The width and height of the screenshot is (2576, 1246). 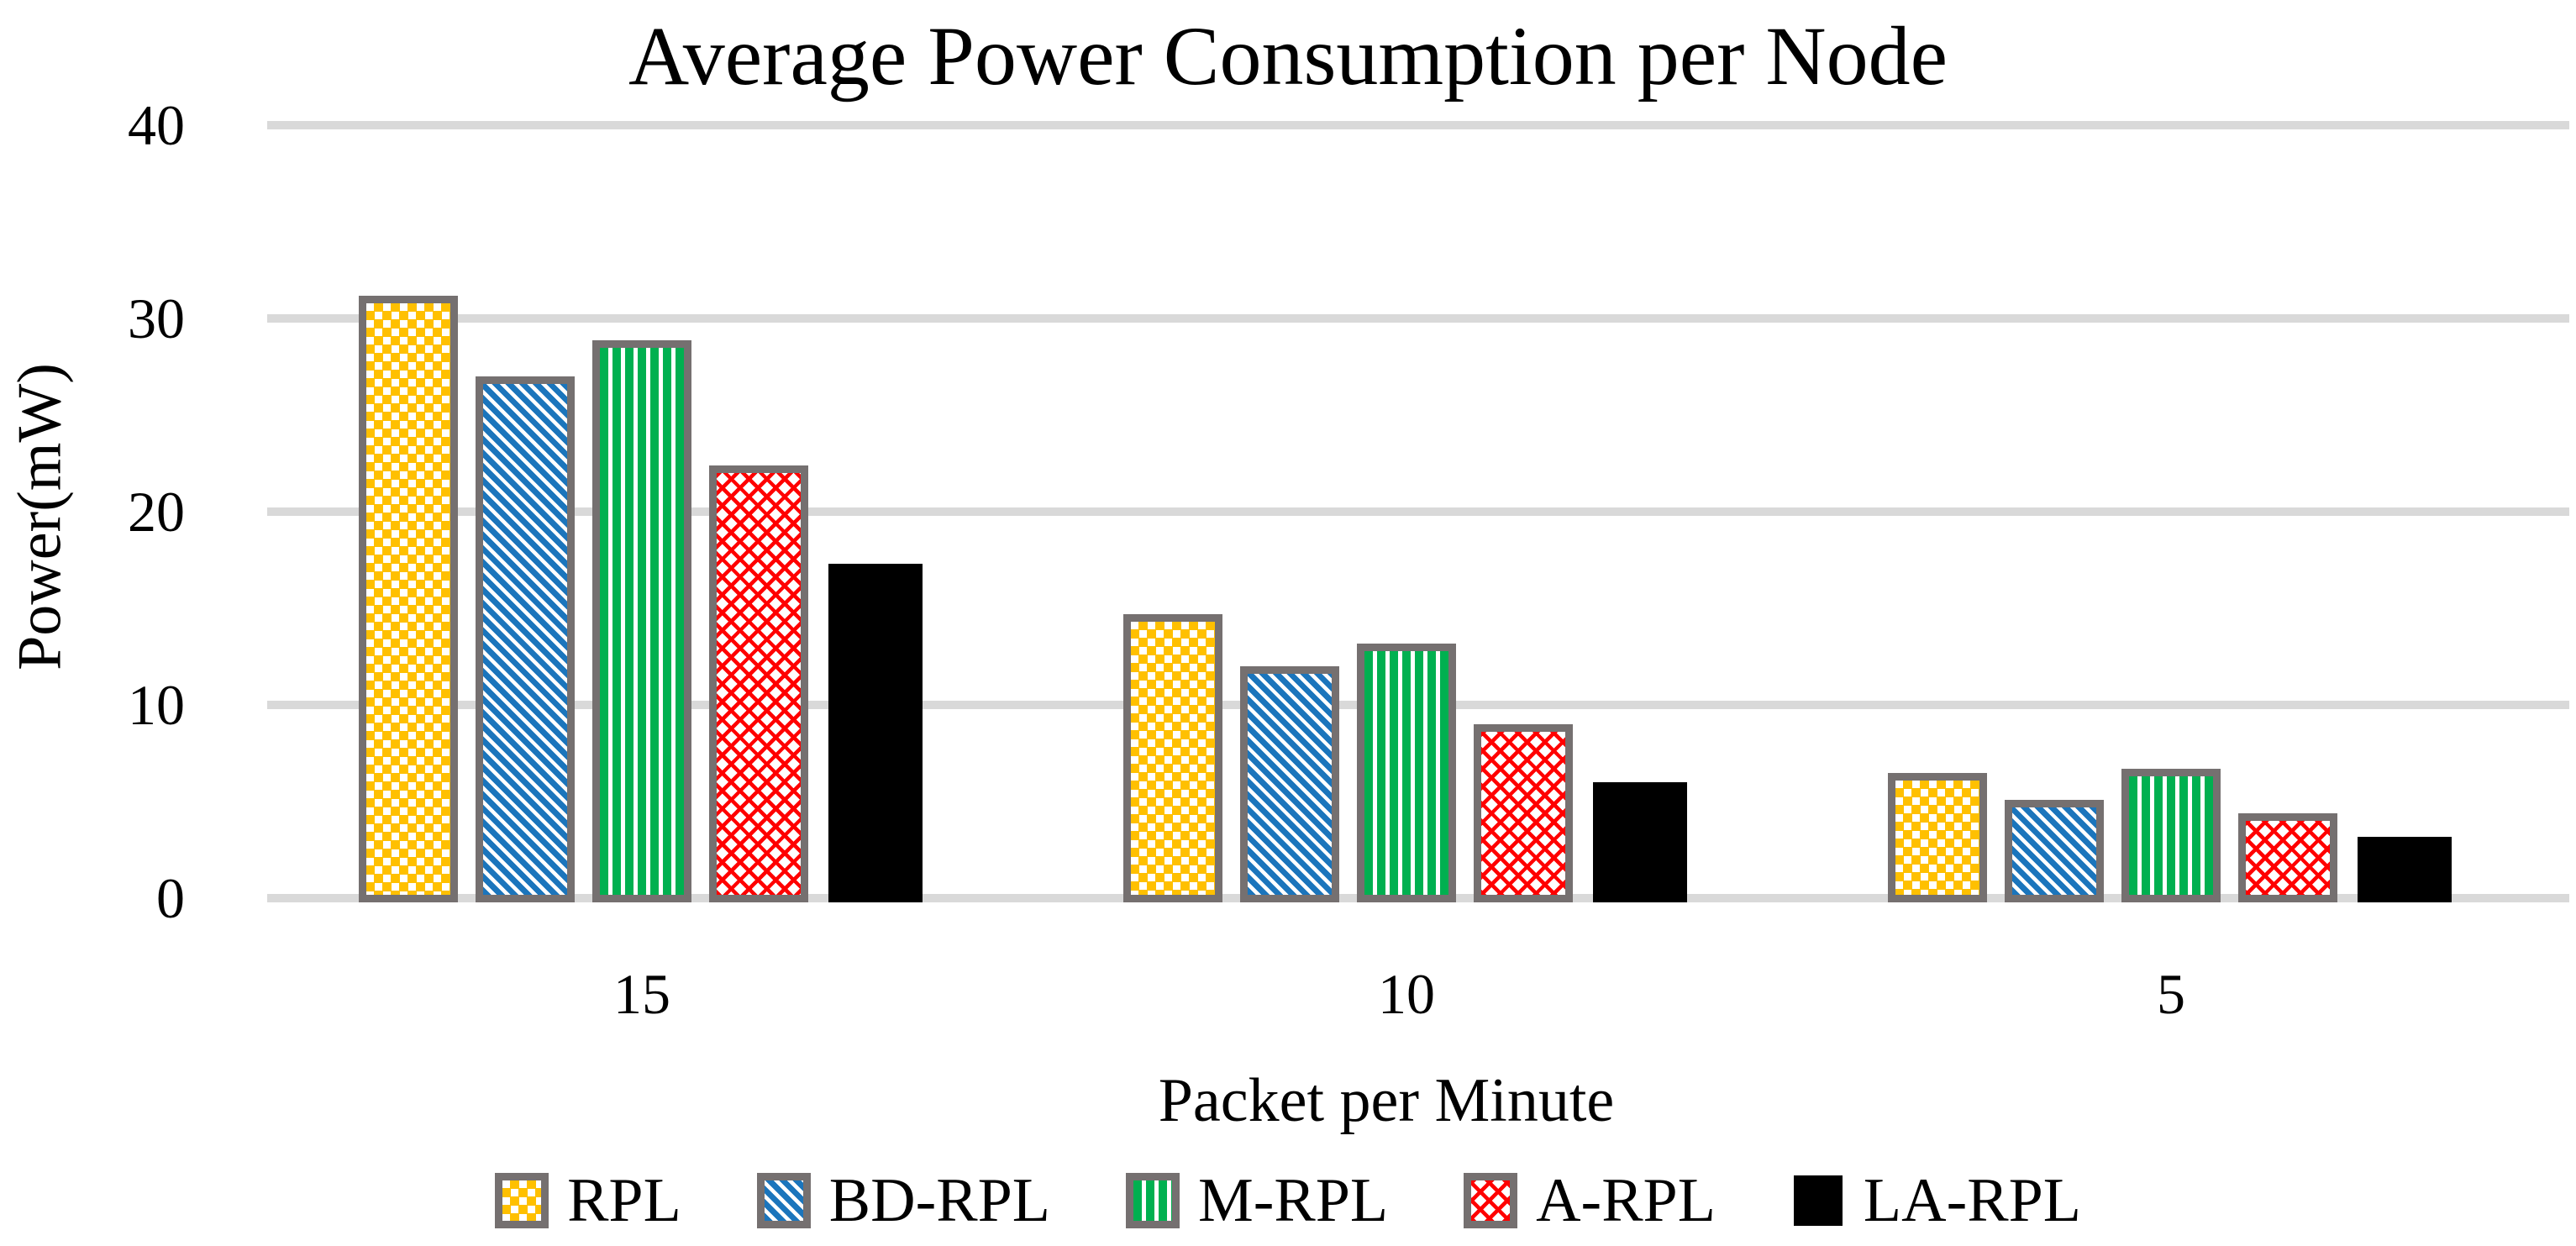 I want to click on legend-label-bd-rpl: BD-RPL, so click(x=939, y=1200).